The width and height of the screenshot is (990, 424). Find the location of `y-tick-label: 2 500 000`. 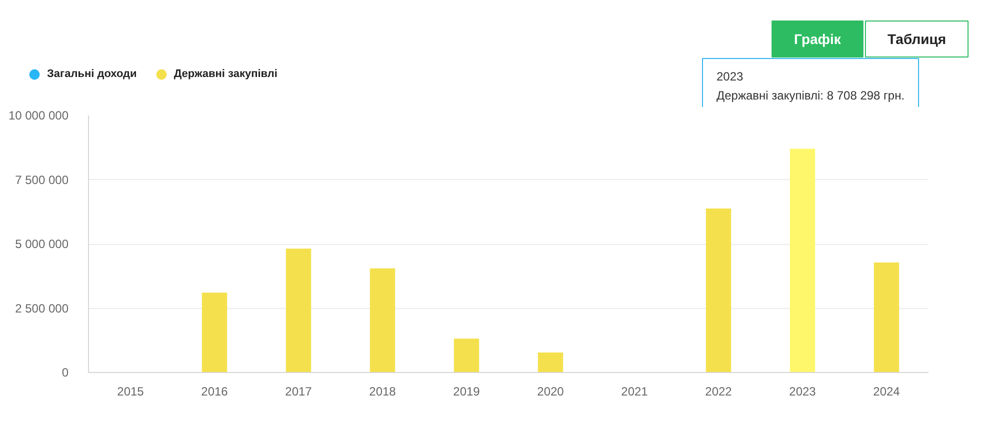

y-tick-label: 2 500 000 is located at coordinates (42, 308).